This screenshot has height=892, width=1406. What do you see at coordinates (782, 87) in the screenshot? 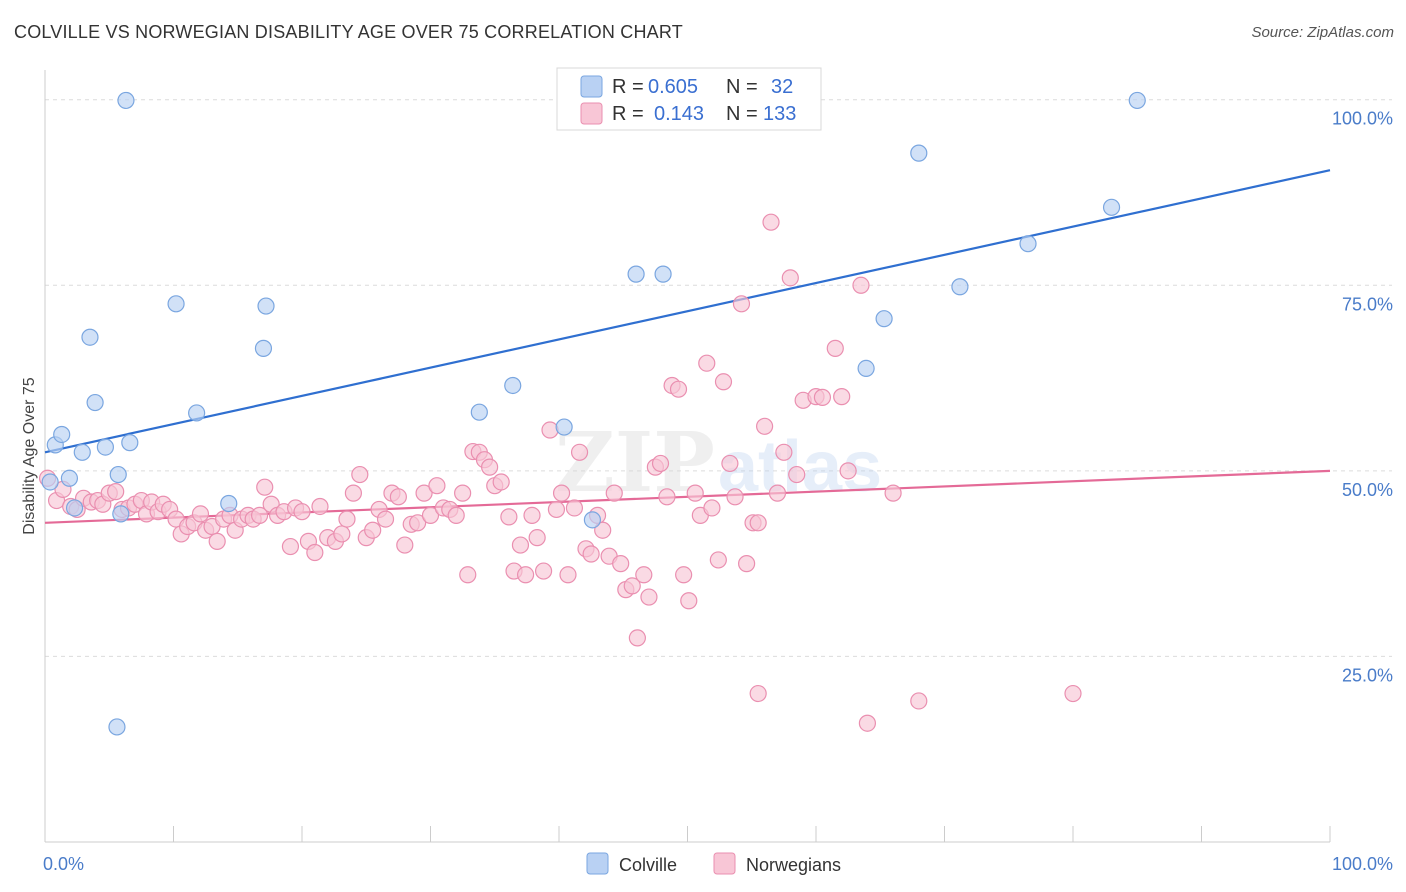
I see `legend-colville-n: 32` at bounding box center [782, 87].